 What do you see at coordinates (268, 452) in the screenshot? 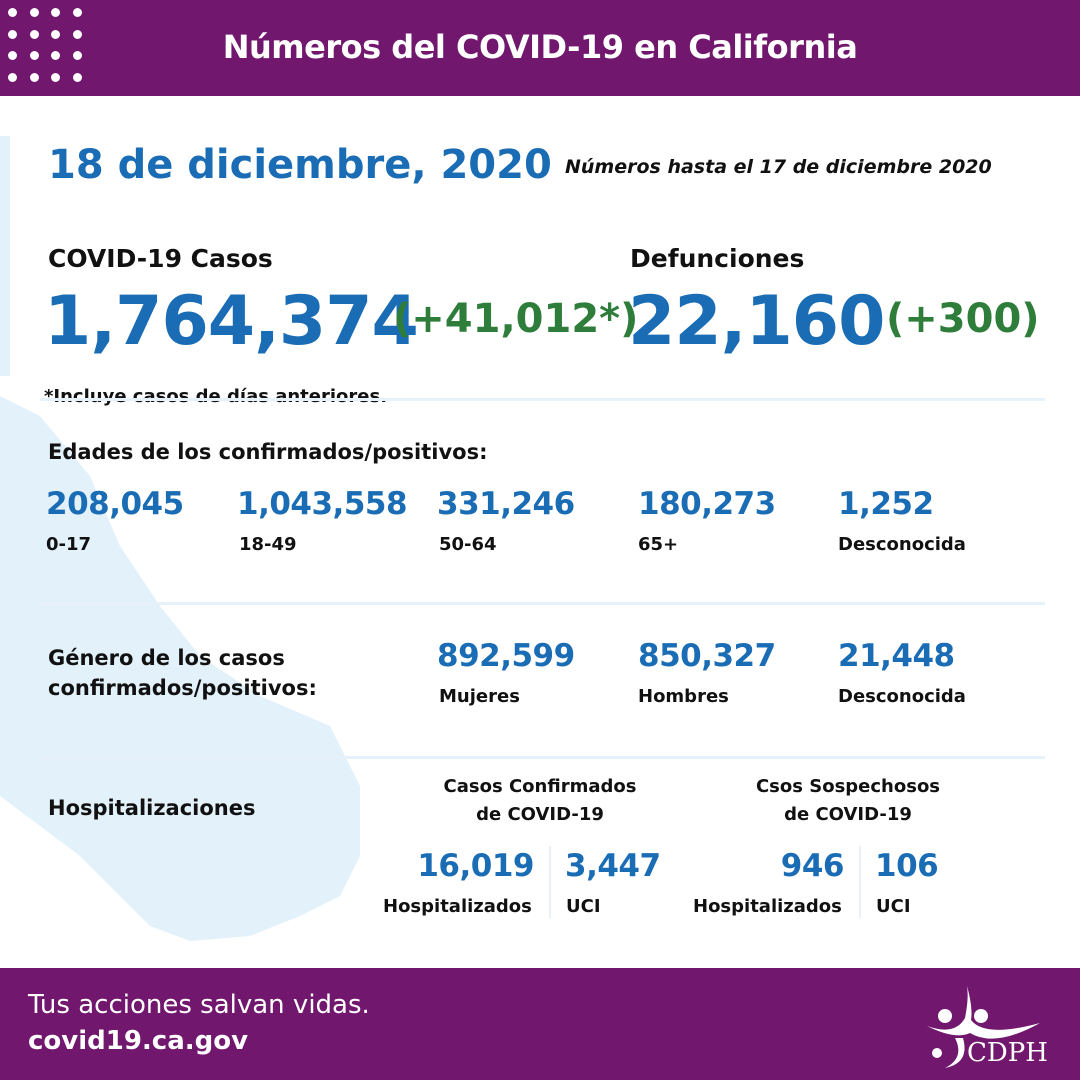
I see `ages-title: Edades de los confirmados/positivos:` at bounding box center [268, 452].